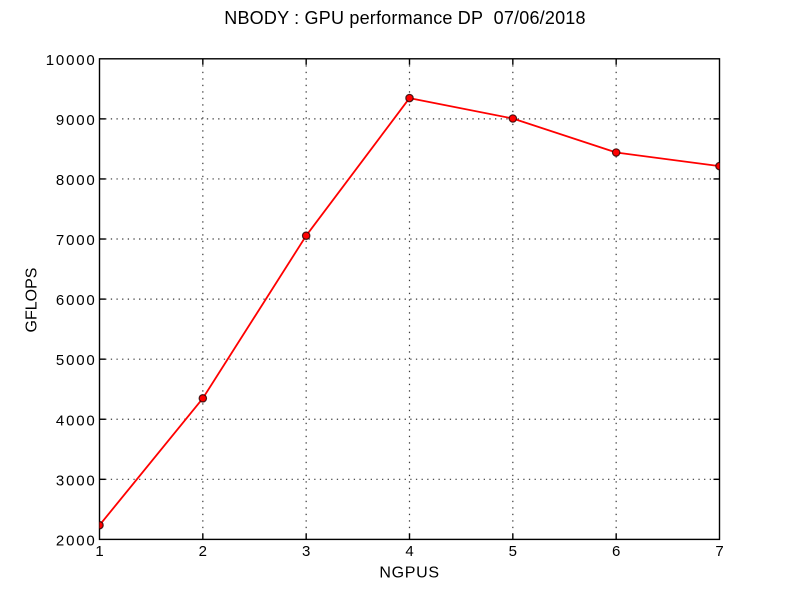  What do you see at coordinates (76, 240) in the screenshot?
I see `svg-text: 7000` at bounding box center [76, 240].